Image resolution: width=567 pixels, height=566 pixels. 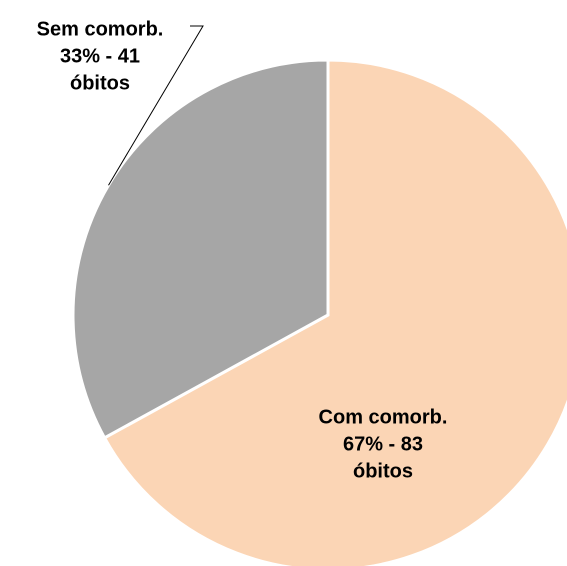 I want to click on leader-line, so click(x=156, y=105).